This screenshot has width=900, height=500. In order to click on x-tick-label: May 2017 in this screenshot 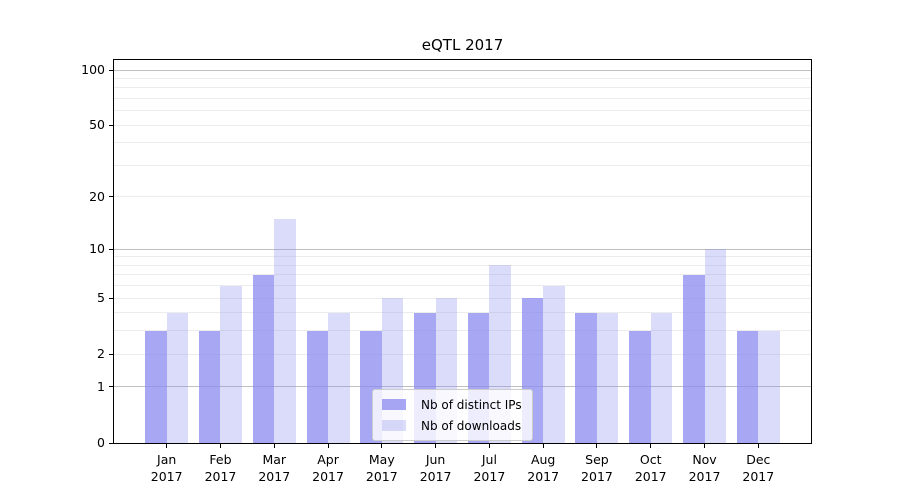, I will do `click(381, 468)`.